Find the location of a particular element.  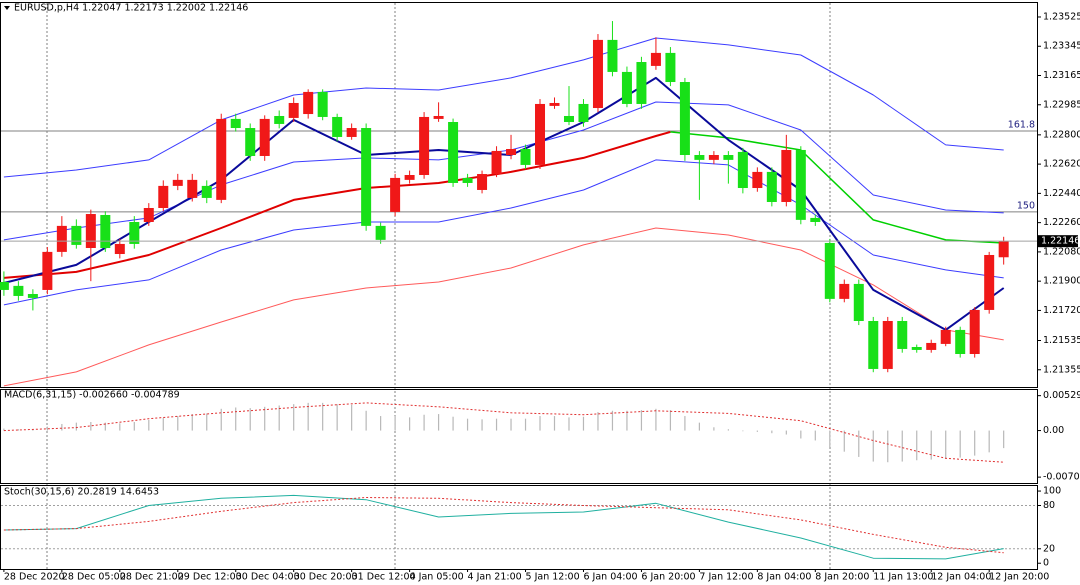

y-tick-label: 0.00 is located at coordinates (1053, 430).